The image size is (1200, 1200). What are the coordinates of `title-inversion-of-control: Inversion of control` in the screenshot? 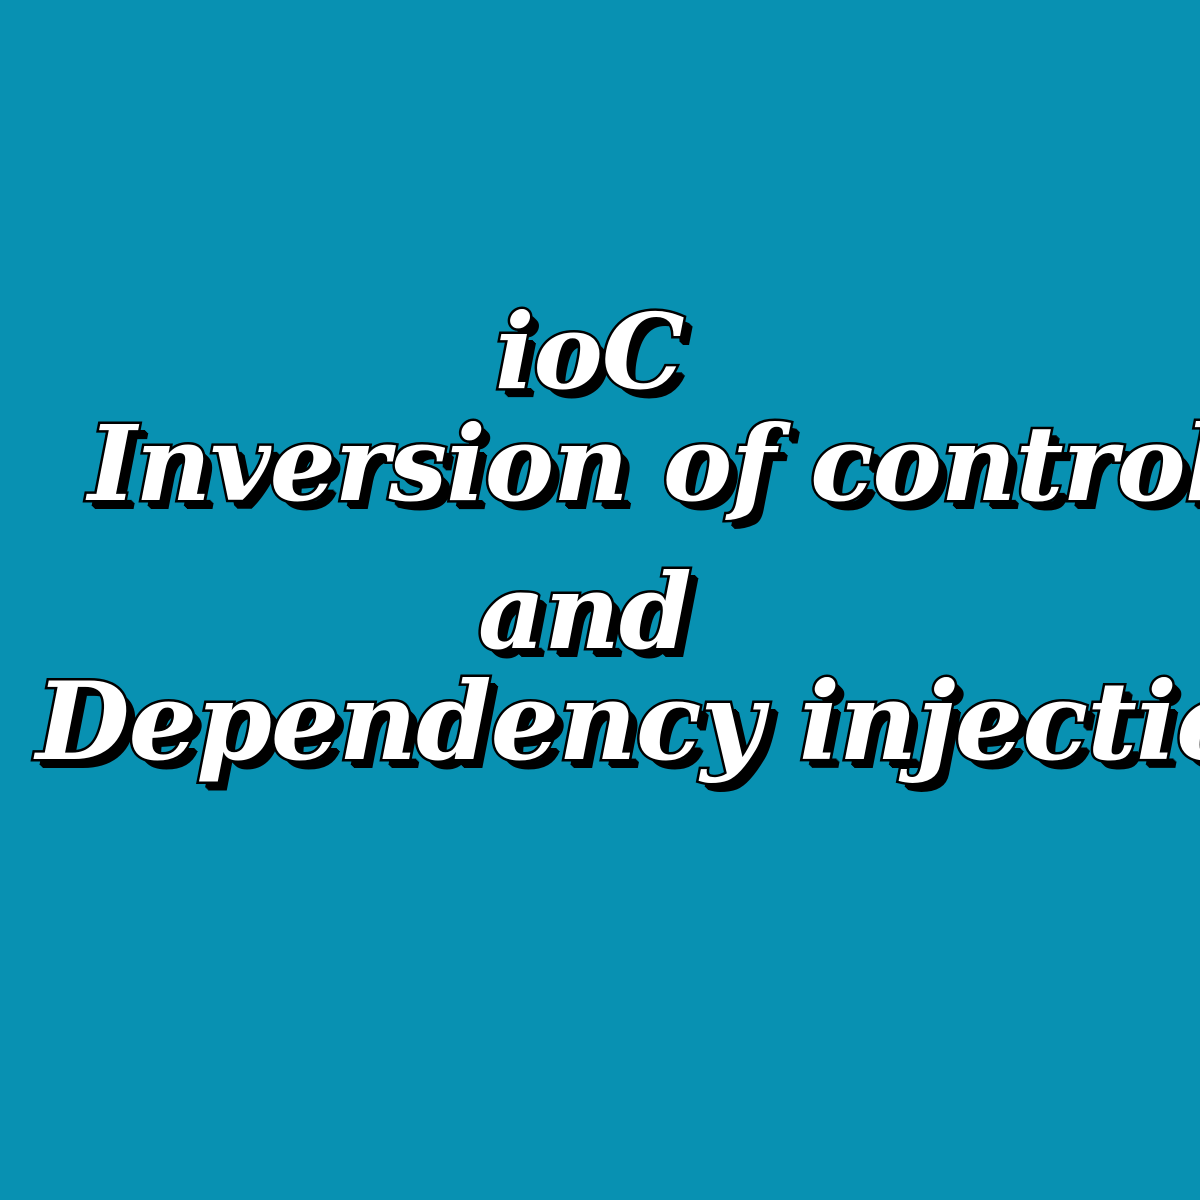 It's located at (642, 463).